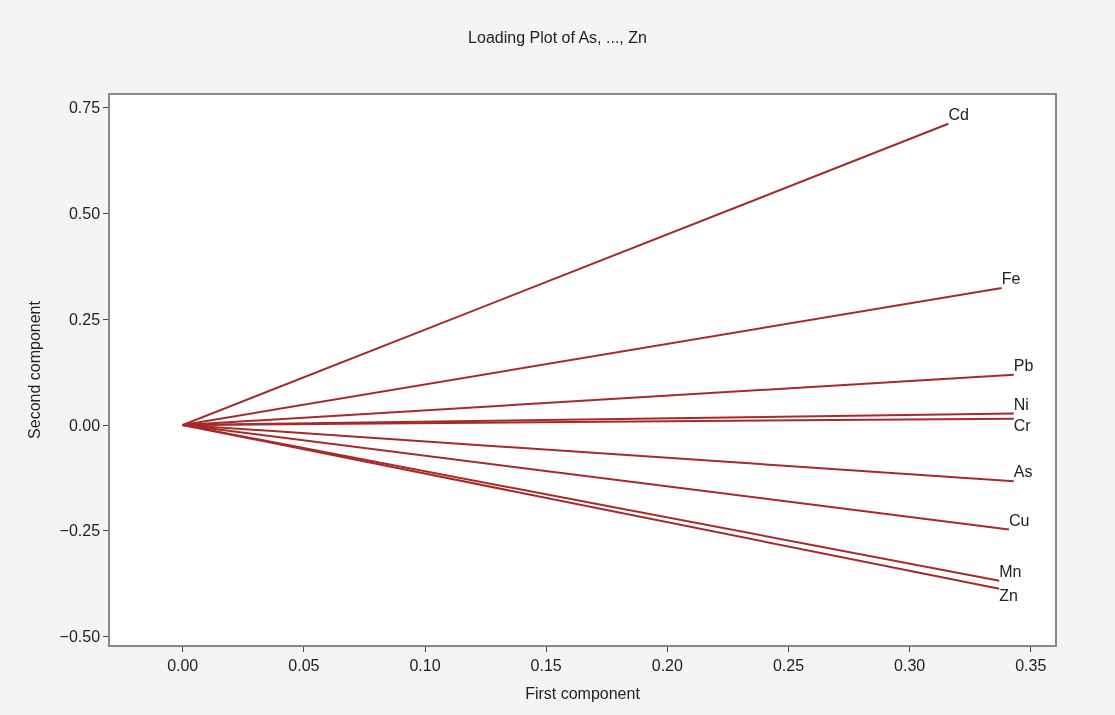  I want to click on y-axis-title: Second component, so click(34, 369).